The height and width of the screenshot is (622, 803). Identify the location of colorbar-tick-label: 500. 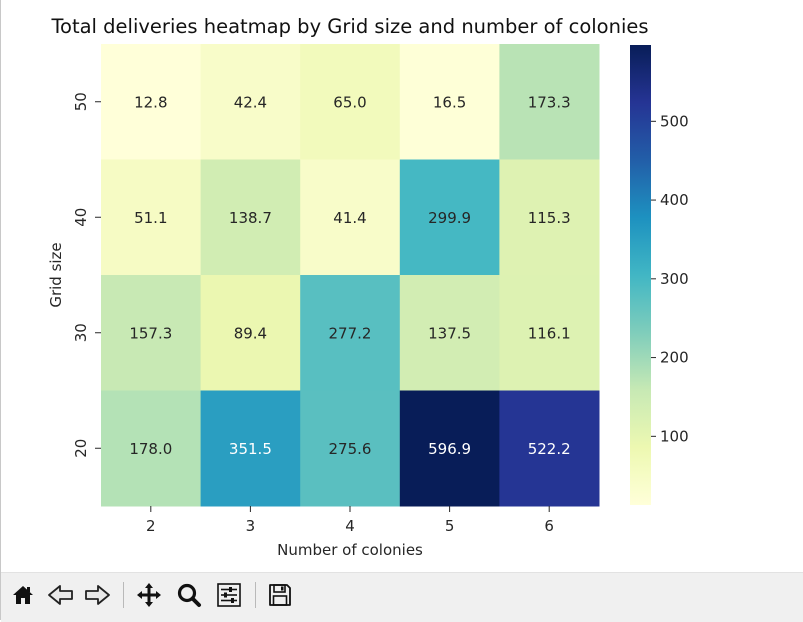
(674, 121).